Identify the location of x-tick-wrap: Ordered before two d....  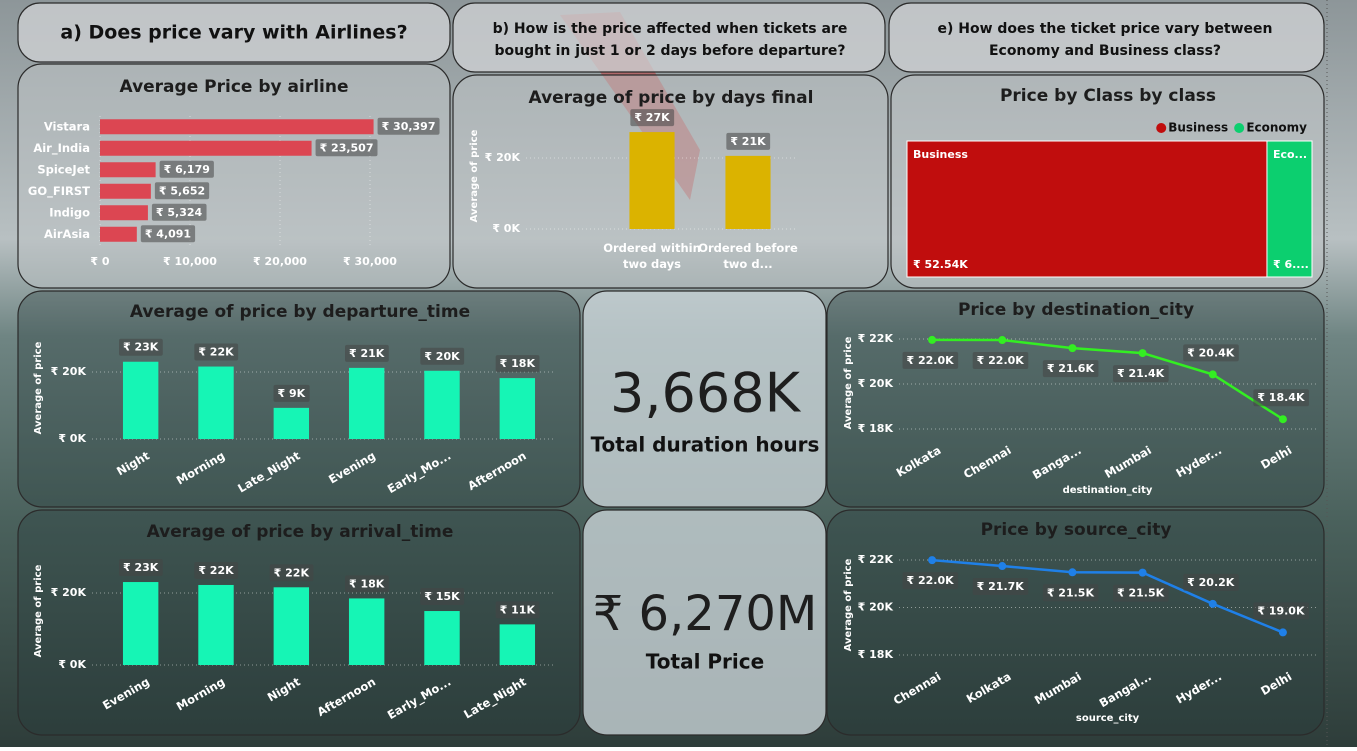
(748, 256).